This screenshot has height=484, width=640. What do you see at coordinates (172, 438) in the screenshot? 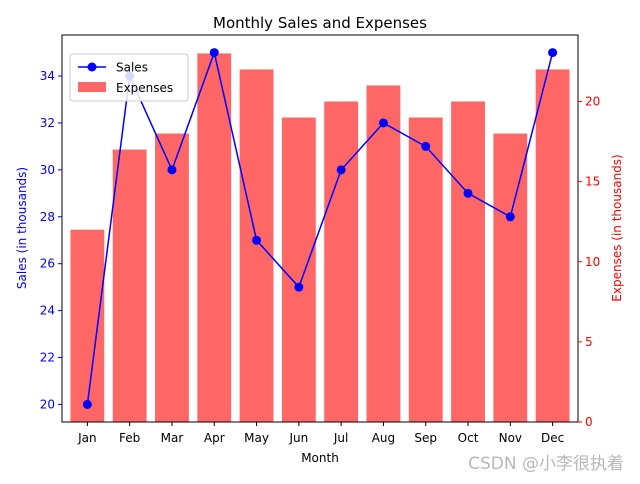
I see `x-tick-label: Mar` at bounding box center [172, 438].